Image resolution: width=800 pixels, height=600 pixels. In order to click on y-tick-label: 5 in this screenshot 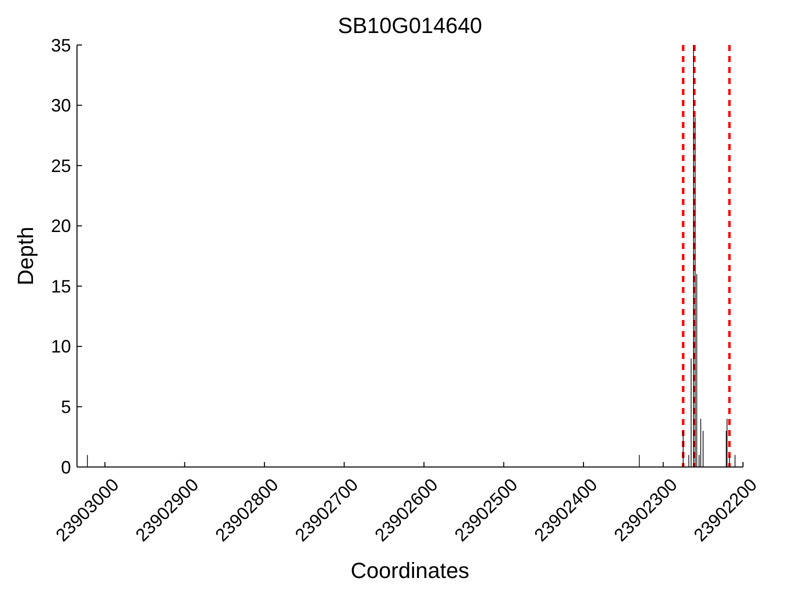, I will do `click(65, 407)`.